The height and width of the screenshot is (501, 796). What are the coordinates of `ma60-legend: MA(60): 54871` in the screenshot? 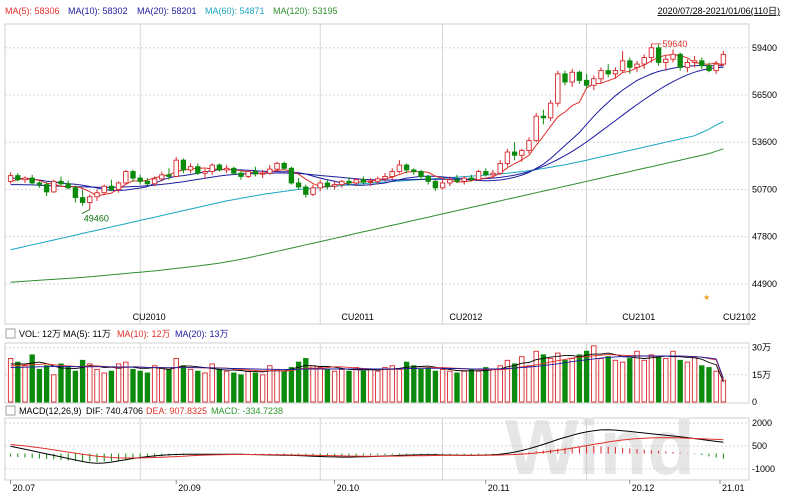 It's located at (235, 11).